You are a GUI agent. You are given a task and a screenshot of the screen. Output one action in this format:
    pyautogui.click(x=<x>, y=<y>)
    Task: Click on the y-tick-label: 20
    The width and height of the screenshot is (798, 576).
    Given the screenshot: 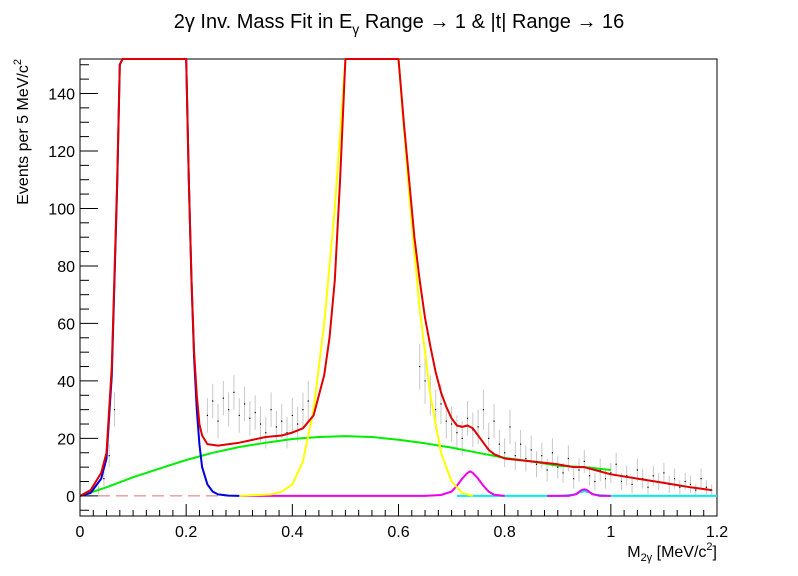 What is the action you would take?
    pyautogui.click(x=66, y=439)
    